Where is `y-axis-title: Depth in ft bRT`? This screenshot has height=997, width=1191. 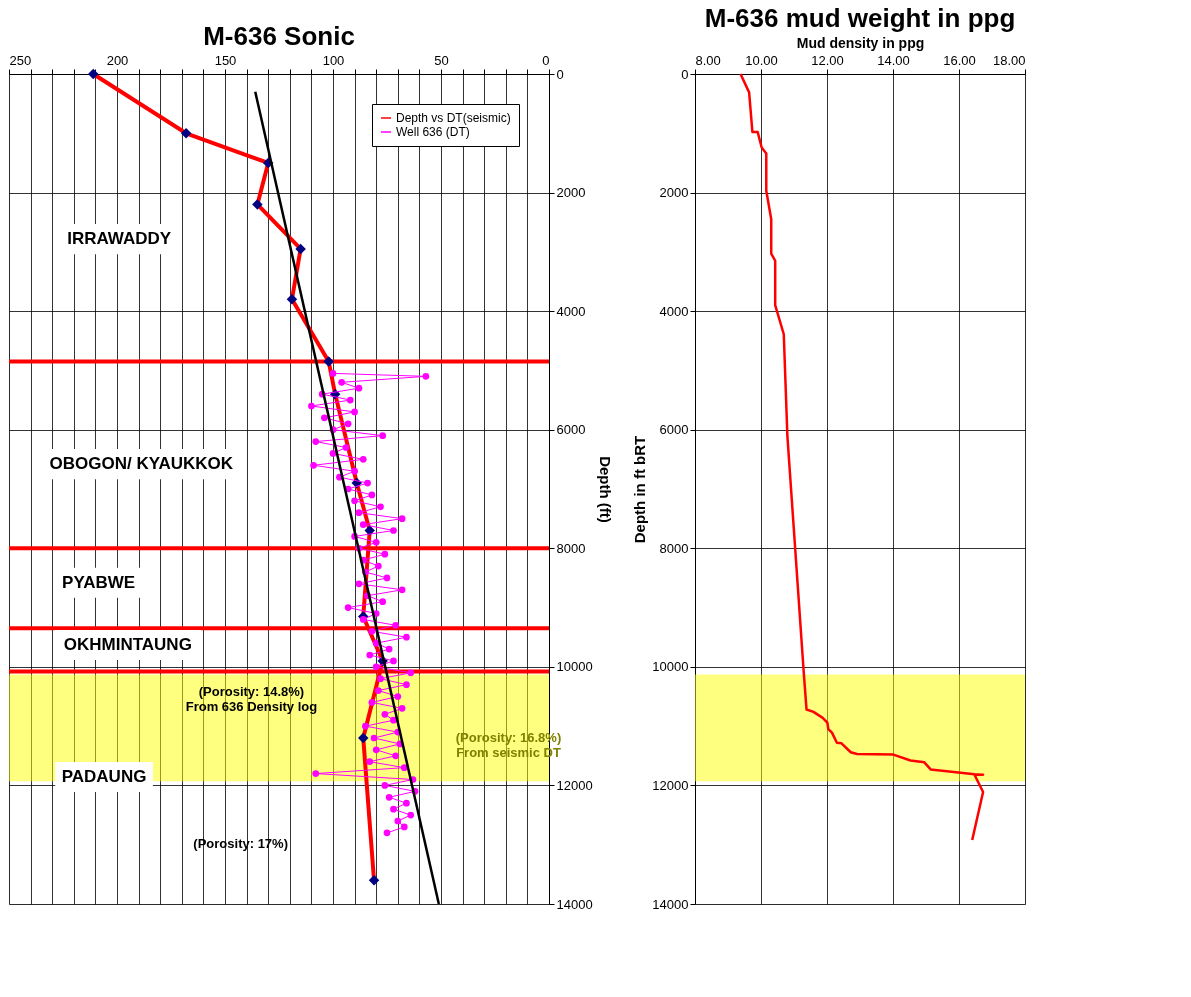
y-axis-title: Depth in ft bRT is located at coordinates (640, 489).